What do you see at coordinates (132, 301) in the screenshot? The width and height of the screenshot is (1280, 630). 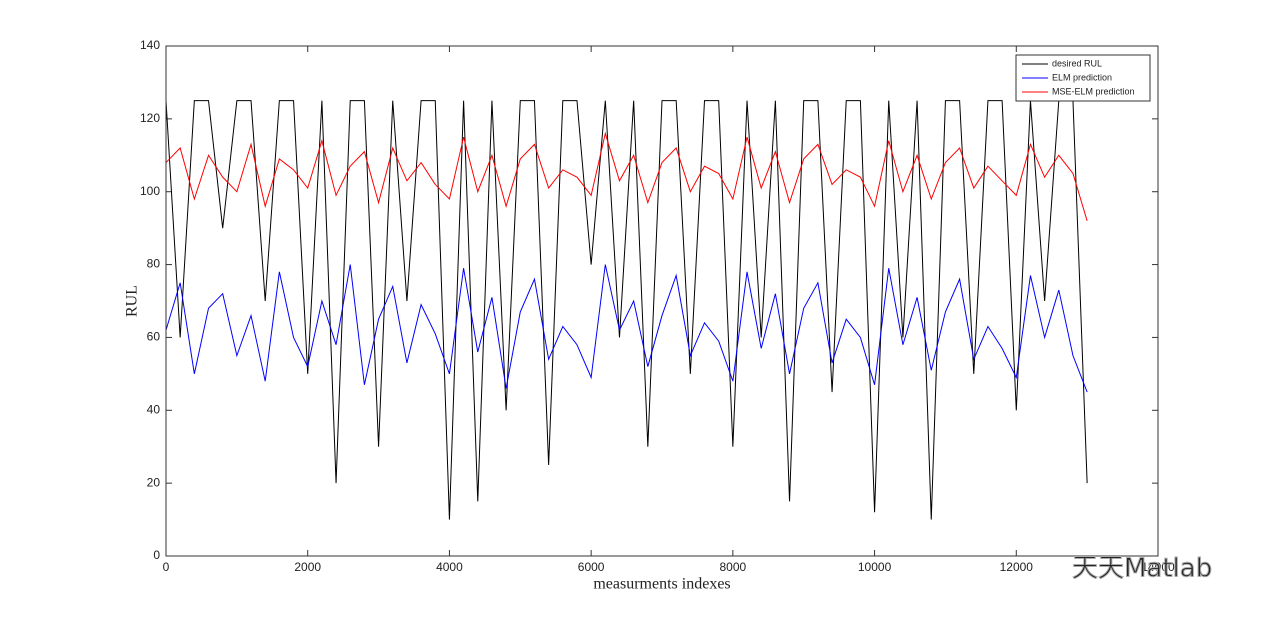 I see `y-axis-label: RUL` at bounding box center [132, 301].